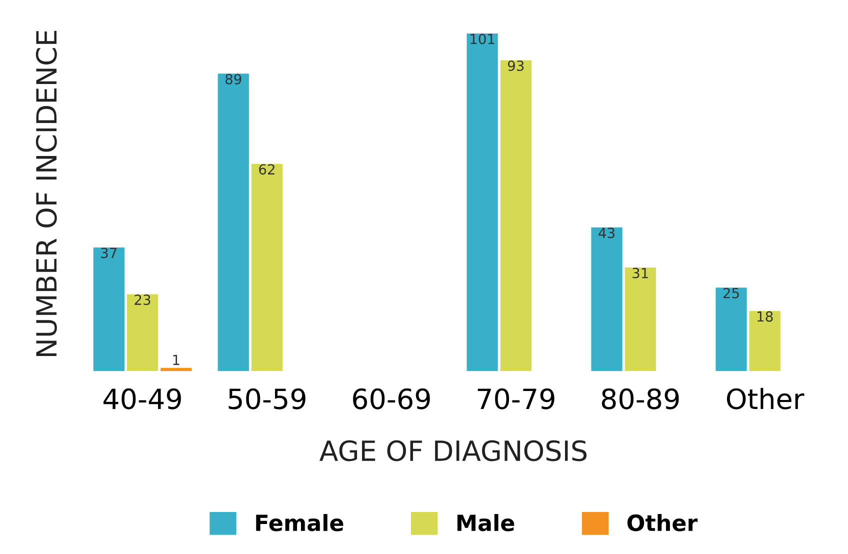 Image resolution: width=848 pixels, height=554 pixels. I want to click on data-label: 25, so click(731, 293).